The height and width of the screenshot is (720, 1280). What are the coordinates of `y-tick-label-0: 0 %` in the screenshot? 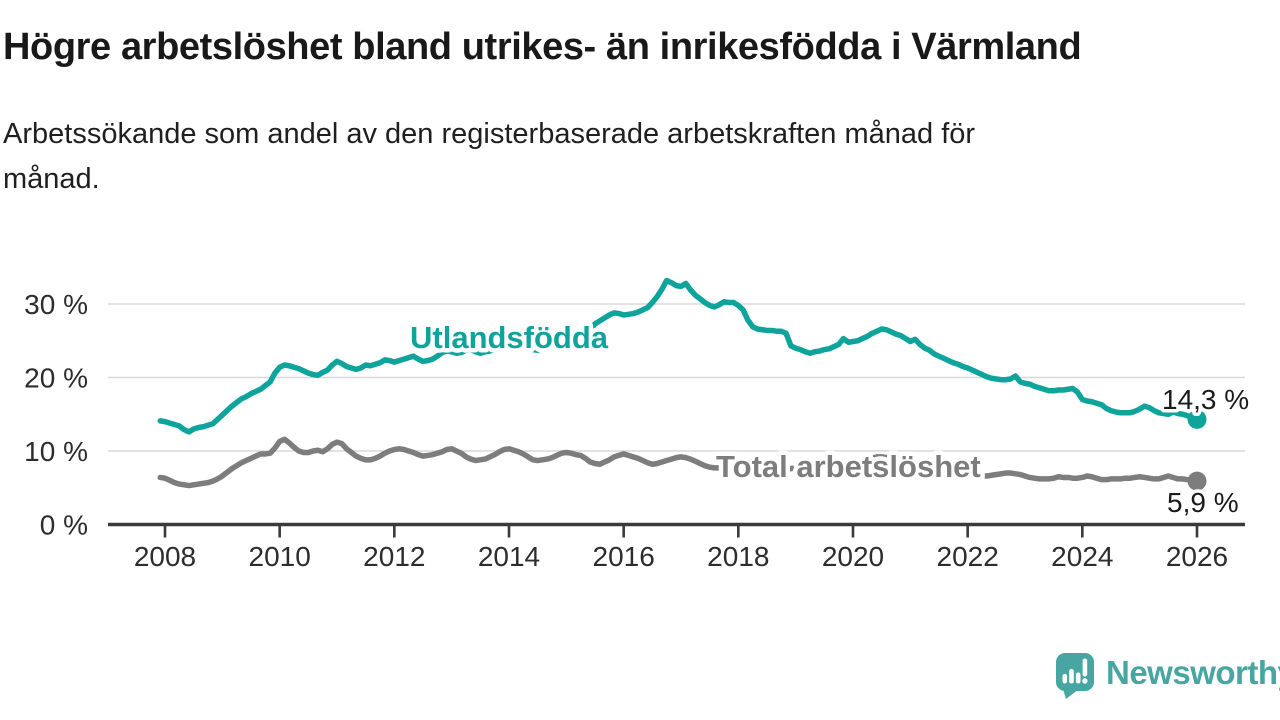 It's located at (64, 525).